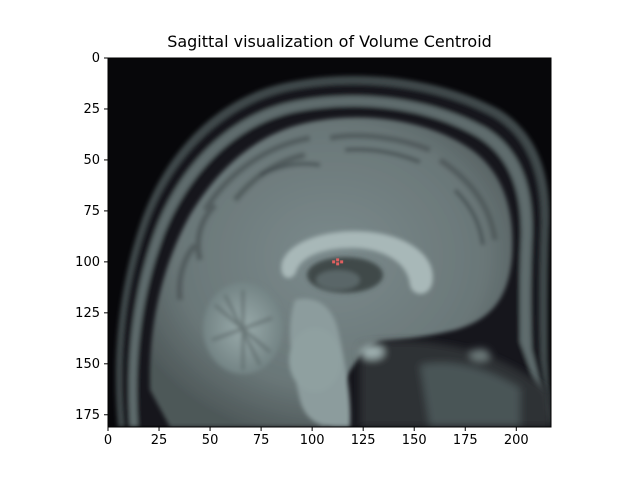  Describe the element at coordinates (87, 262) in the screenshot. I see `y-tick-label: 100` at that location.